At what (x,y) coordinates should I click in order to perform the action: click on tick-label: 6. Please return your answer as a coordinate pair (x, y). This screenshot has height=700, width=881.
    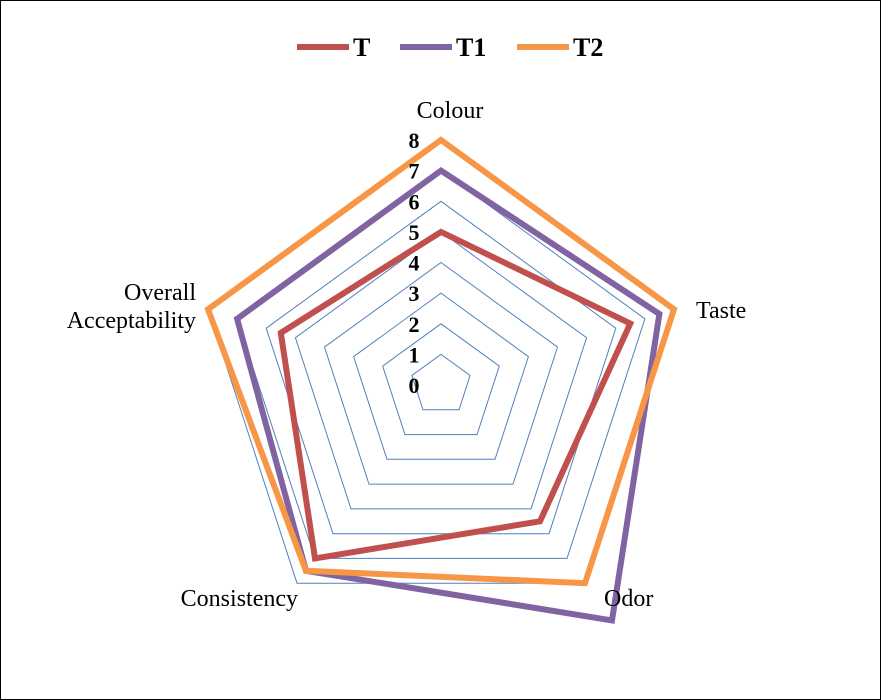
    Looking at the image, I should click on (414, 201).